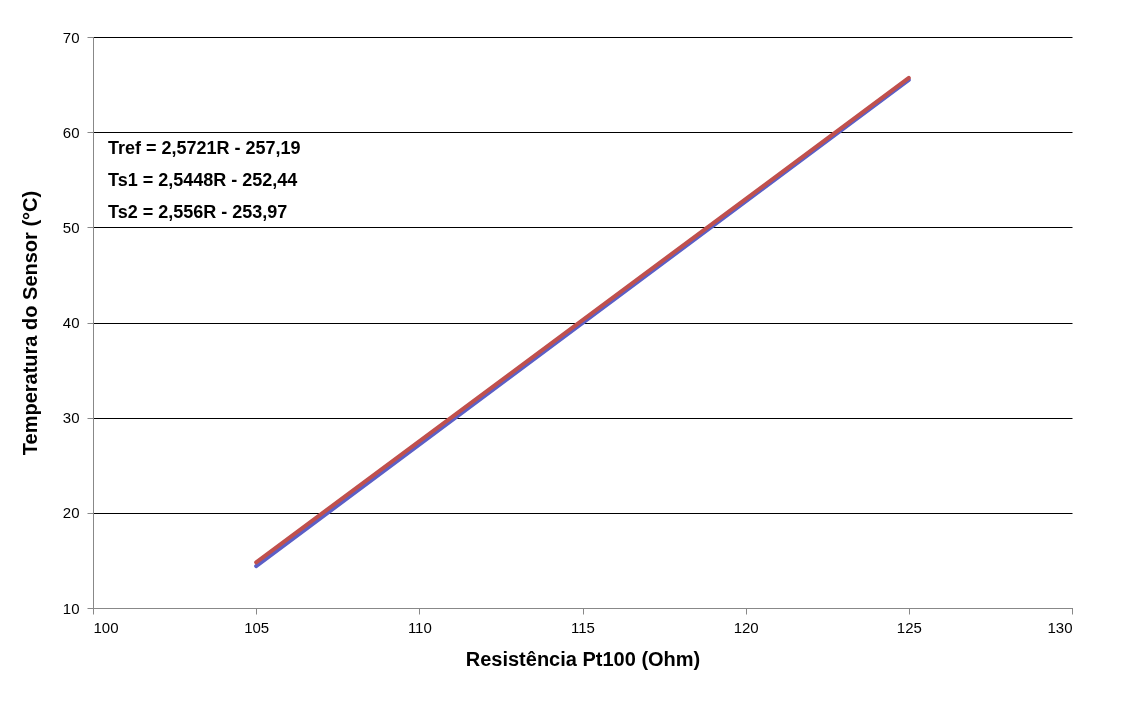  What do you see at coordinates (71, 608) in the screenshot?
I see `y-tick-label: 10` at bounding box center [71, 608].